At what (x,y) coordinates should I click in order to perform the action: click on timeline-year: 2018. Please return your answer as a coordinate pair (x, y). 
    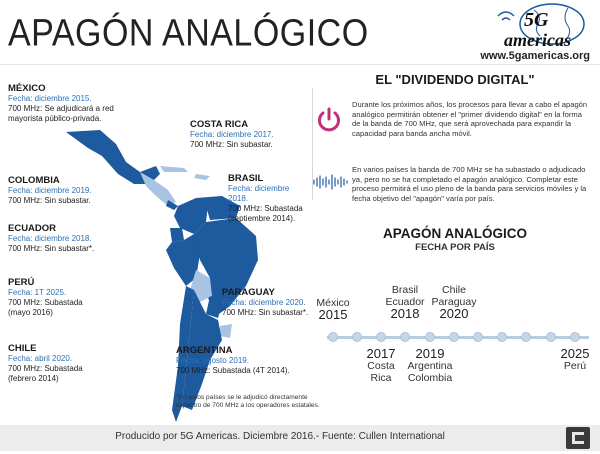
    Looking at the image, I should click on (405, 313).